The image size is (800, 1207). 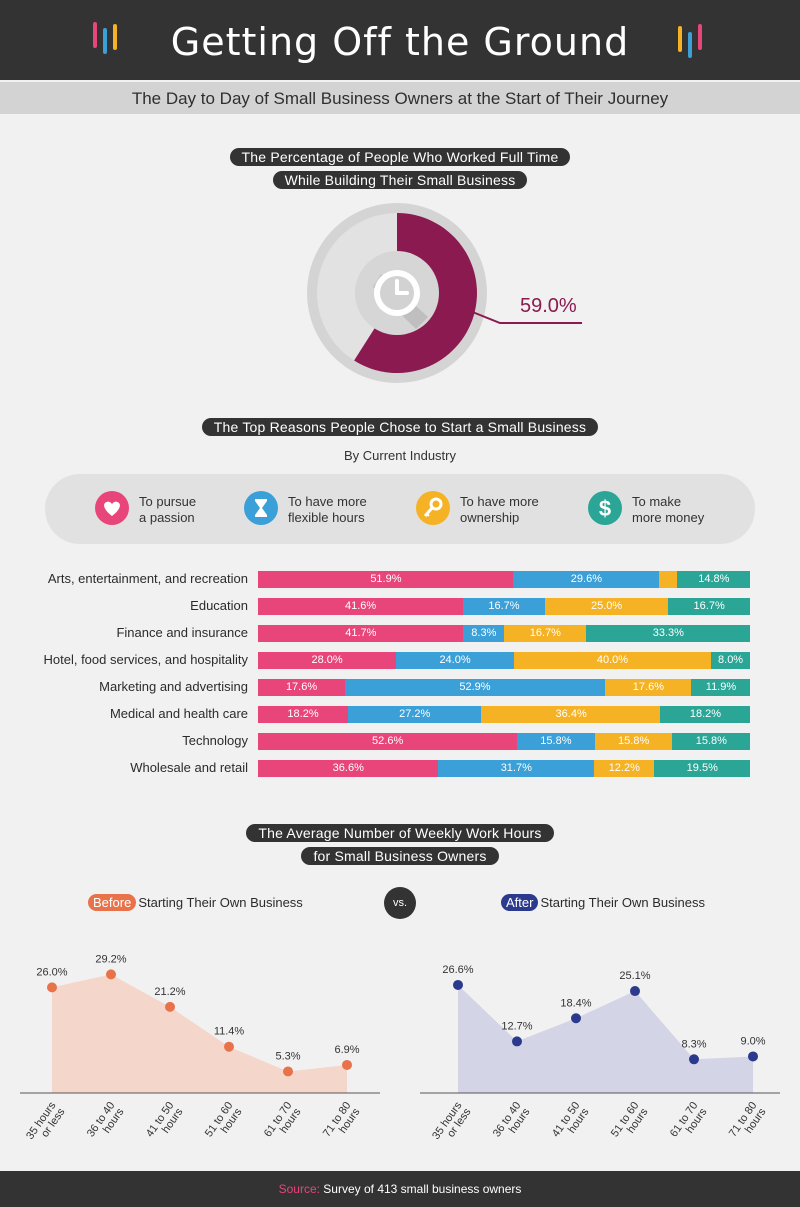 I want to click on bar-segment: 29.6%, so click(x=586, y=579).